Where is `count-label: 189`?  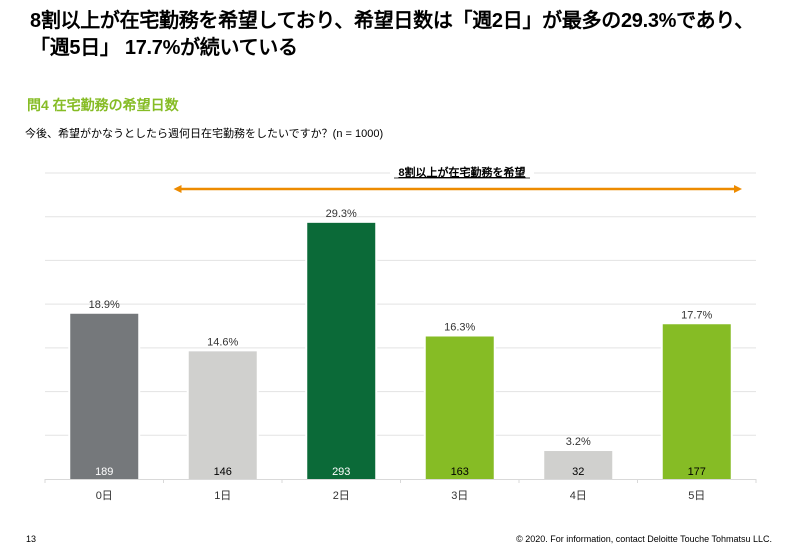
count-label: 189 is located at coordinates (104, 472).